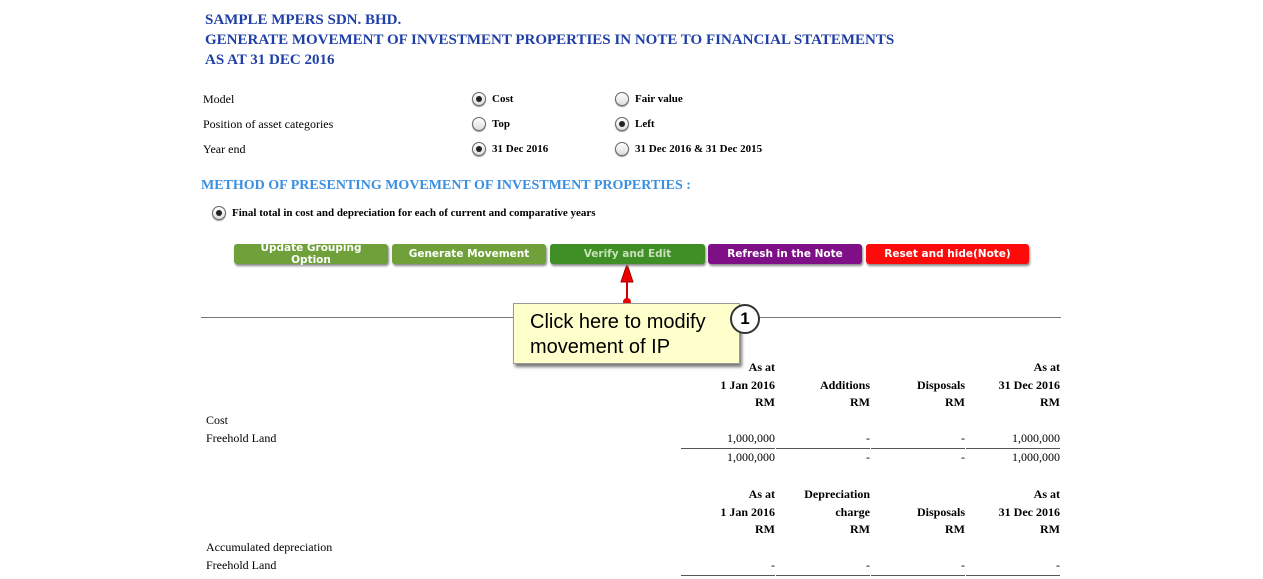 This screenshot has height=579, width=1263. Describe the element at coordinates (219, 99) in the screenshot. I see `option-label: Model` at that location.